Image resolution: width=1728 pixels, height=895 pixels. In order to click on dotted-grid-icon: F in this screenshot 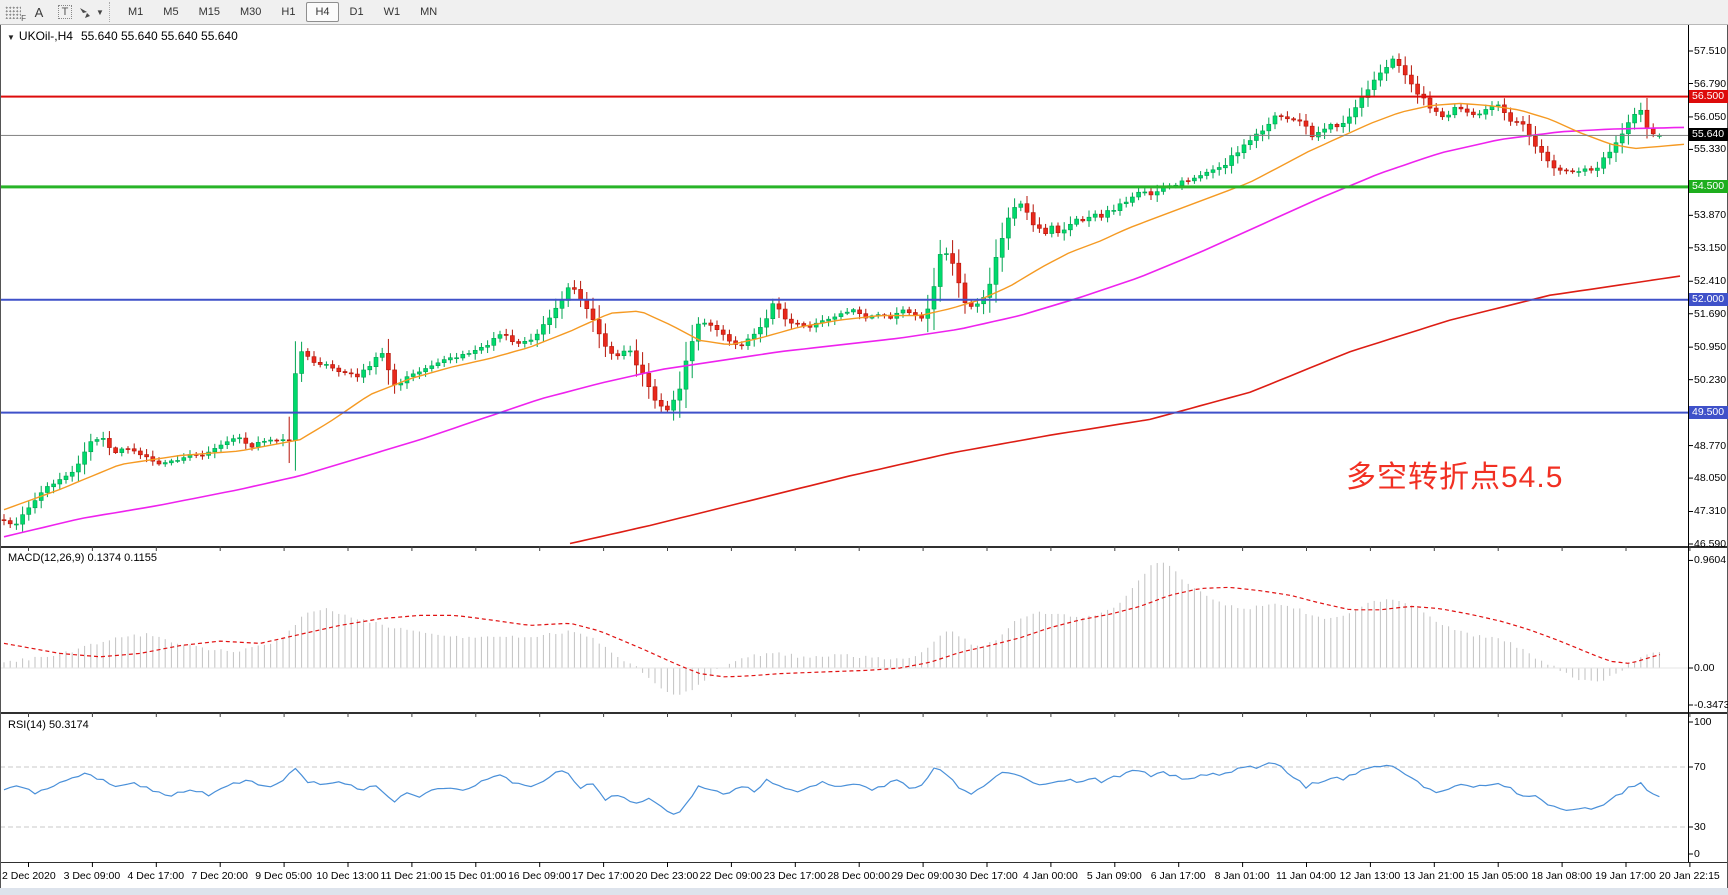, I will do `click(15, 14)`.